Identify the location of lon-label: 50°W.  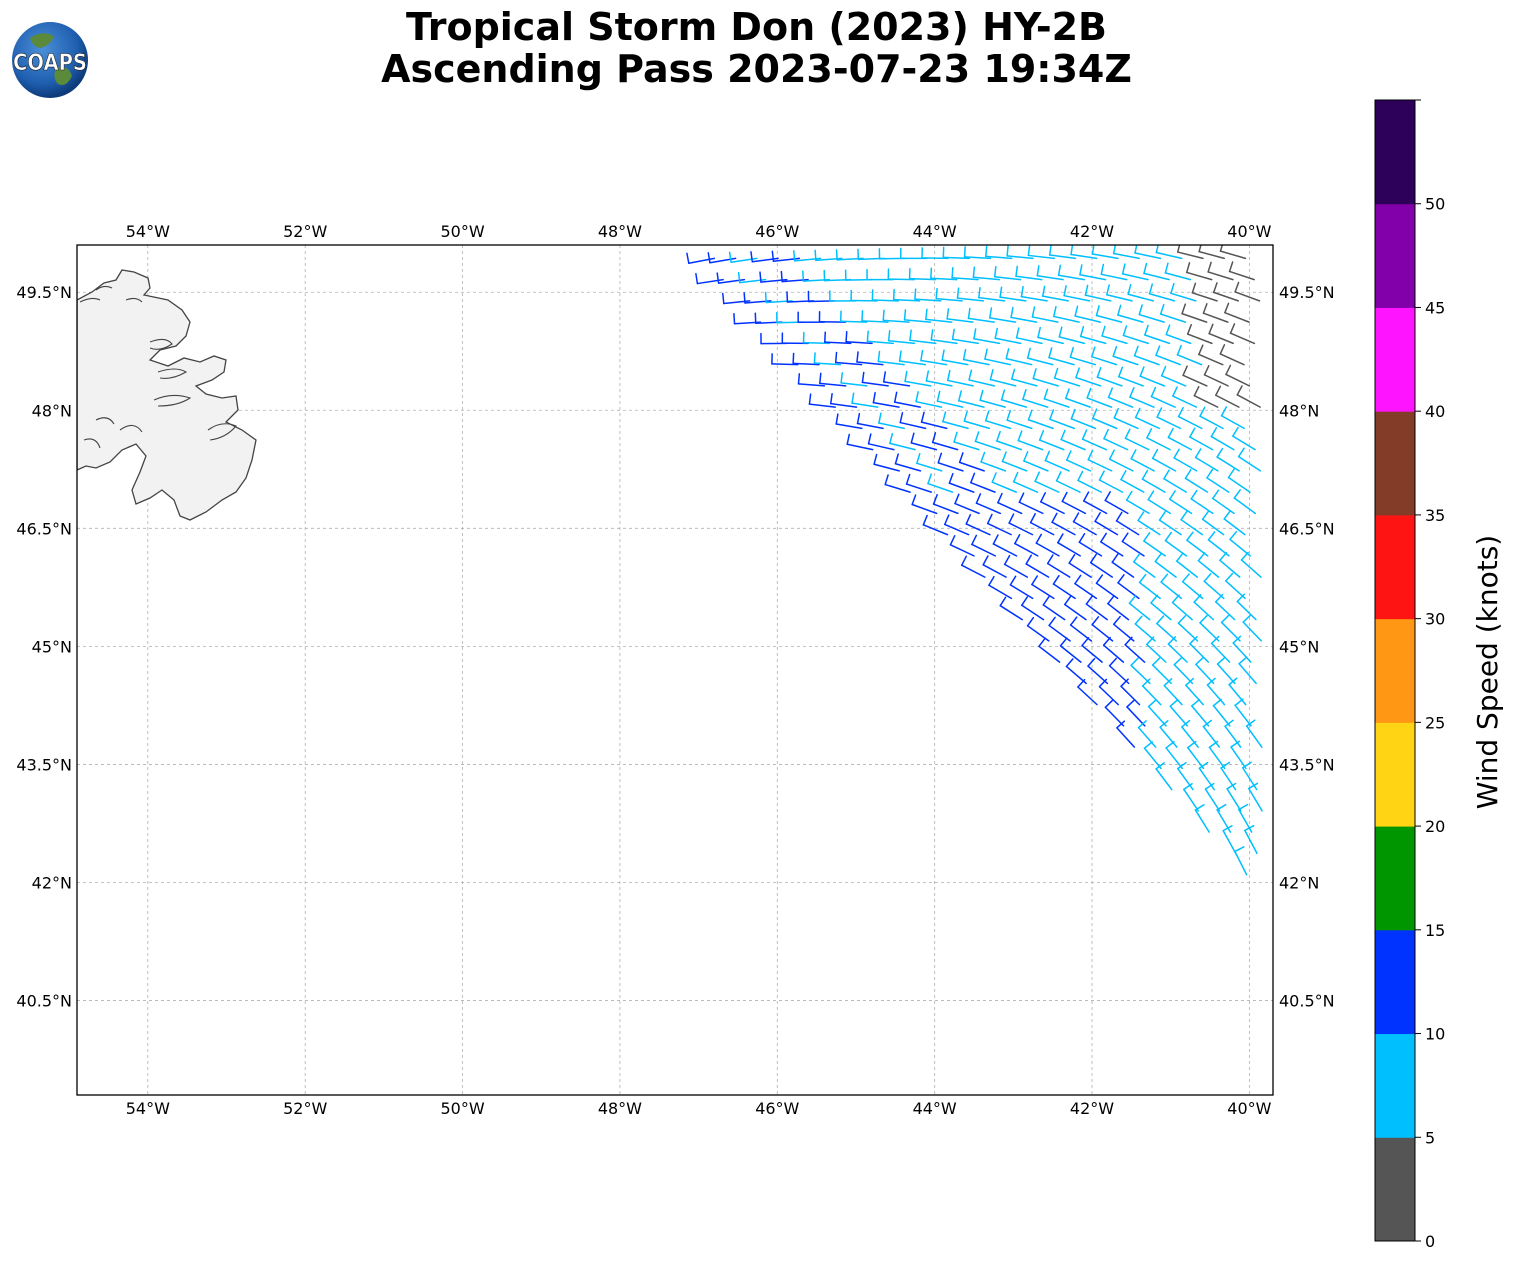
(462, 231).